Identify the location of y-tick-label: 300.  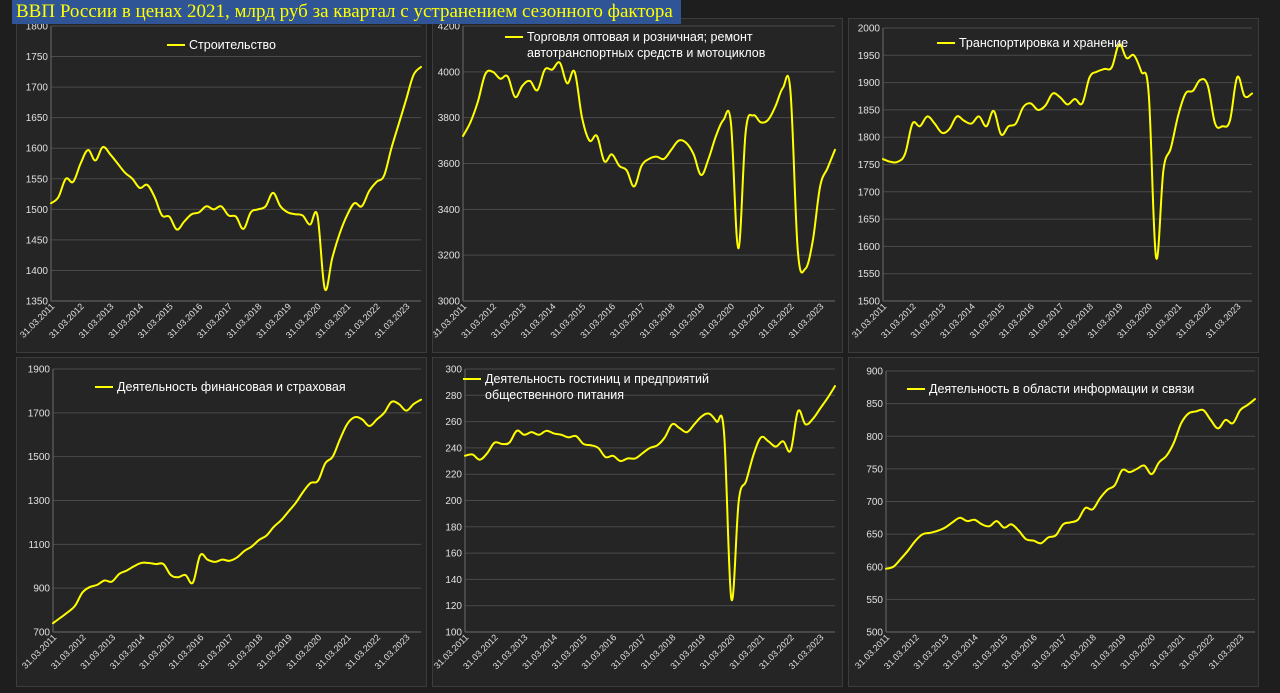
(453, 370).